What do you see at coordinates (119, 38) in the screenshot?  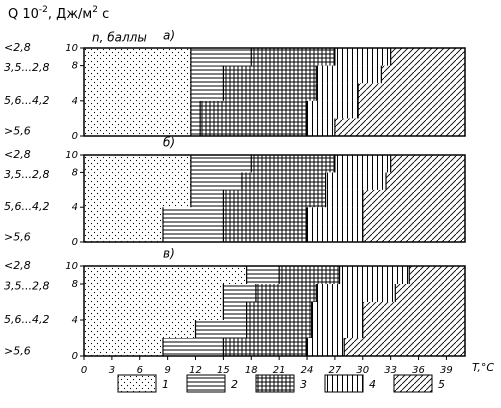 I see `n-label: n, баллы` at bounding box center [119, 38].